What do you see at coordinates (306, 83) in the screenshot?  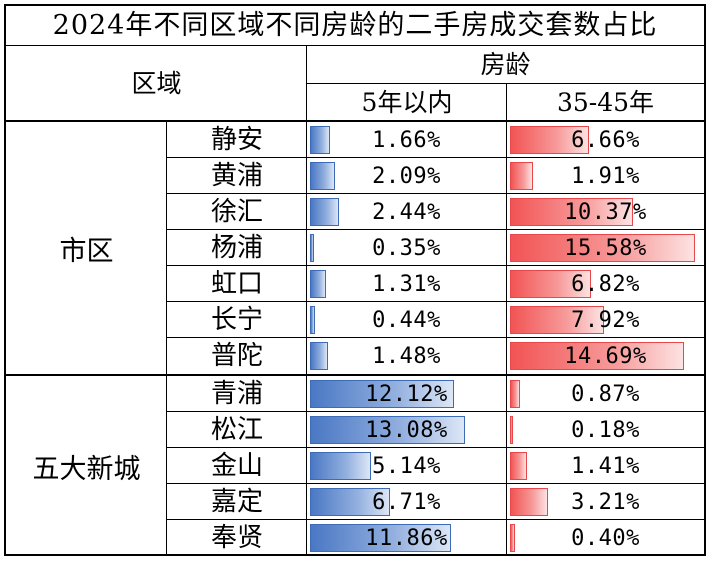 I see `header-vline` at bounding box center [306, 83].